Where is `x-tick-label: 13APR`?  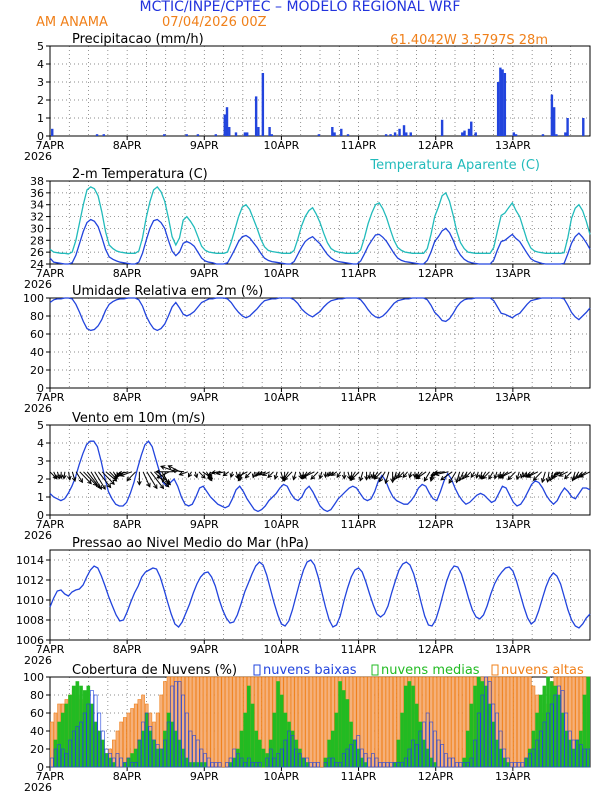 x-tick-label: 13APR is located at coordinates (513, 649).